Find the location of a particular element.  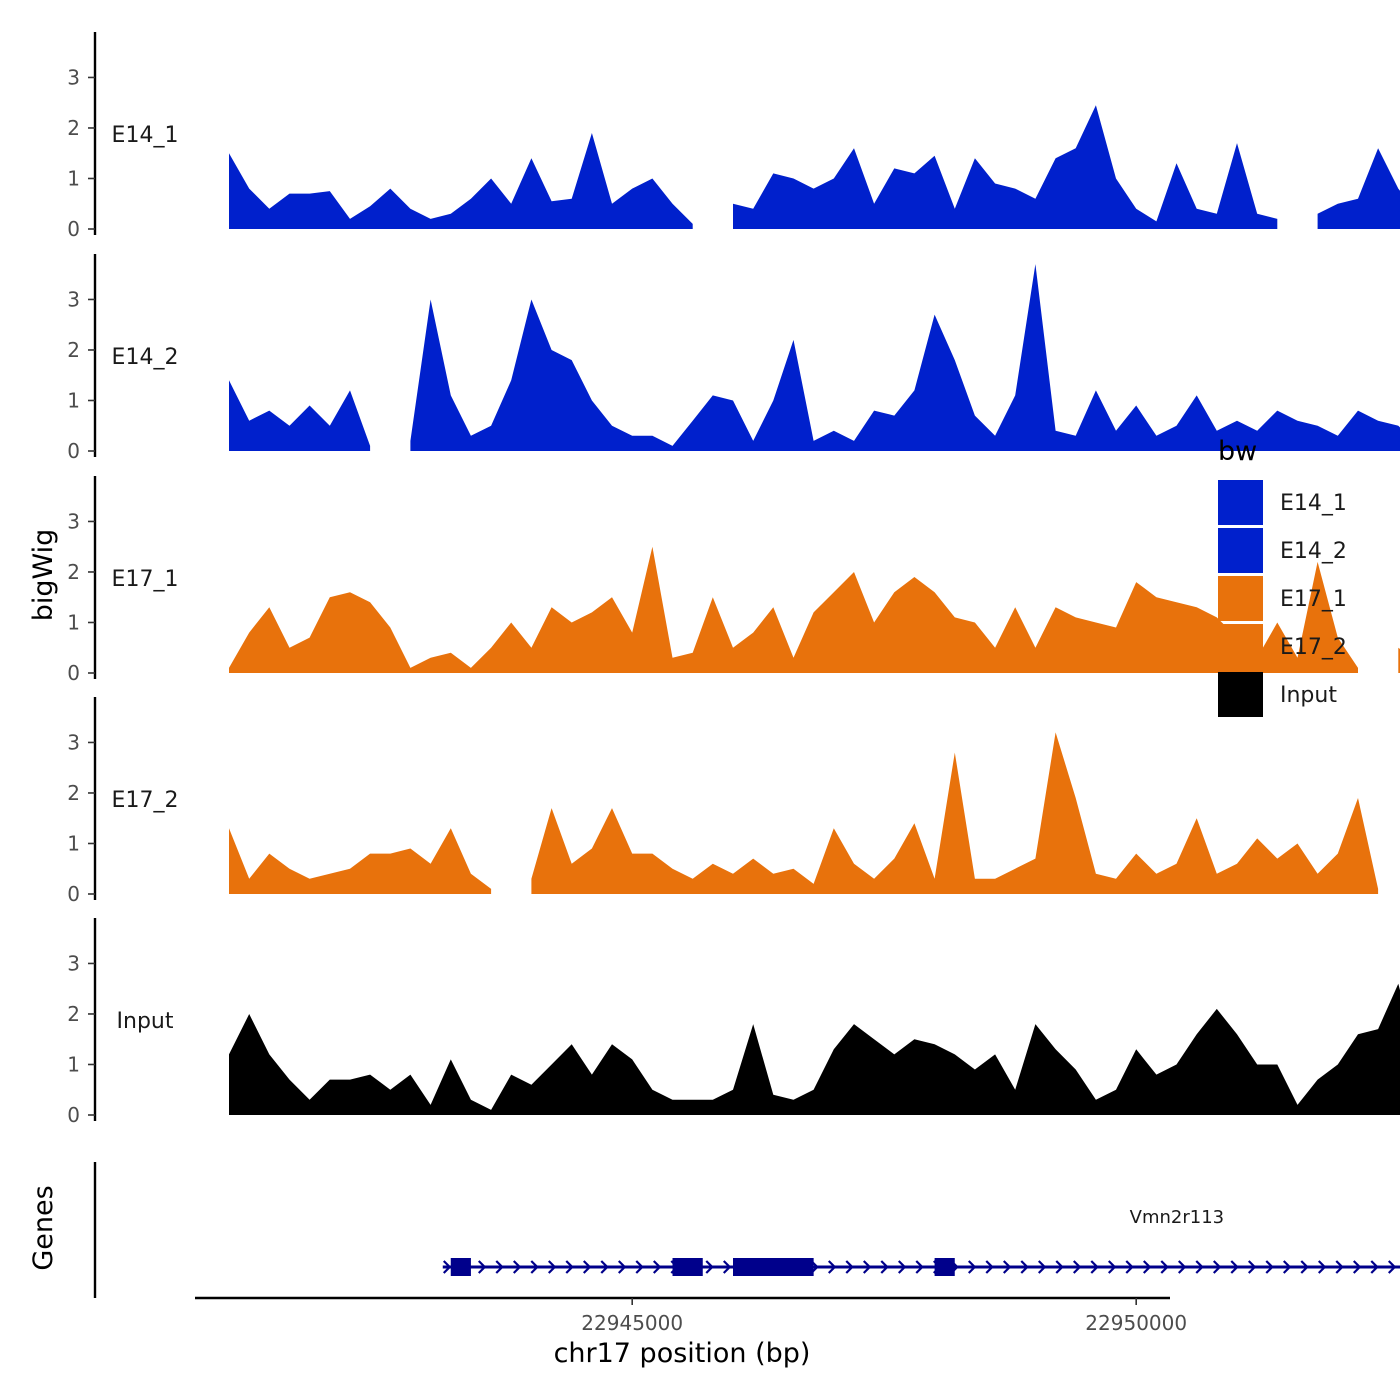

gene-name-label: Vmn2r113 is located at coordinates (1177, 1217).